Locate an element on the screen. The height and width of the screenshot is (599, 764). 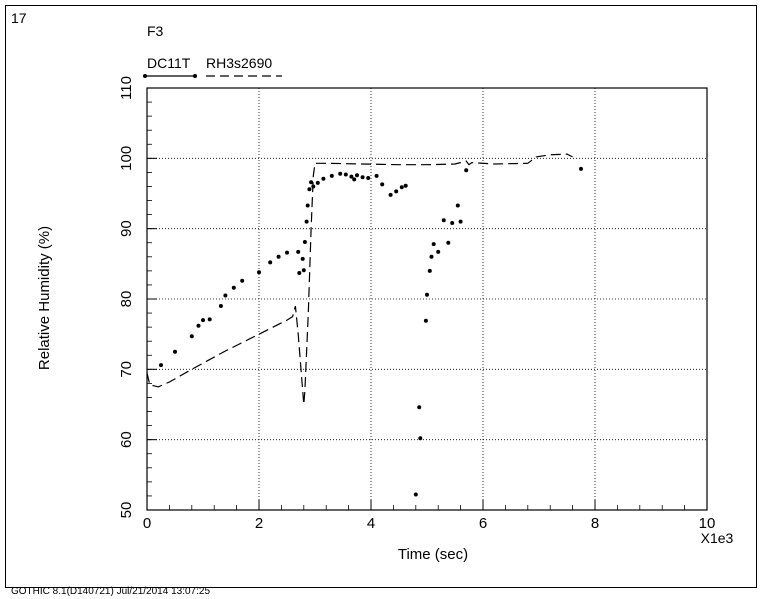
x-tick-label: 6 is located at coordinates (483, 523).